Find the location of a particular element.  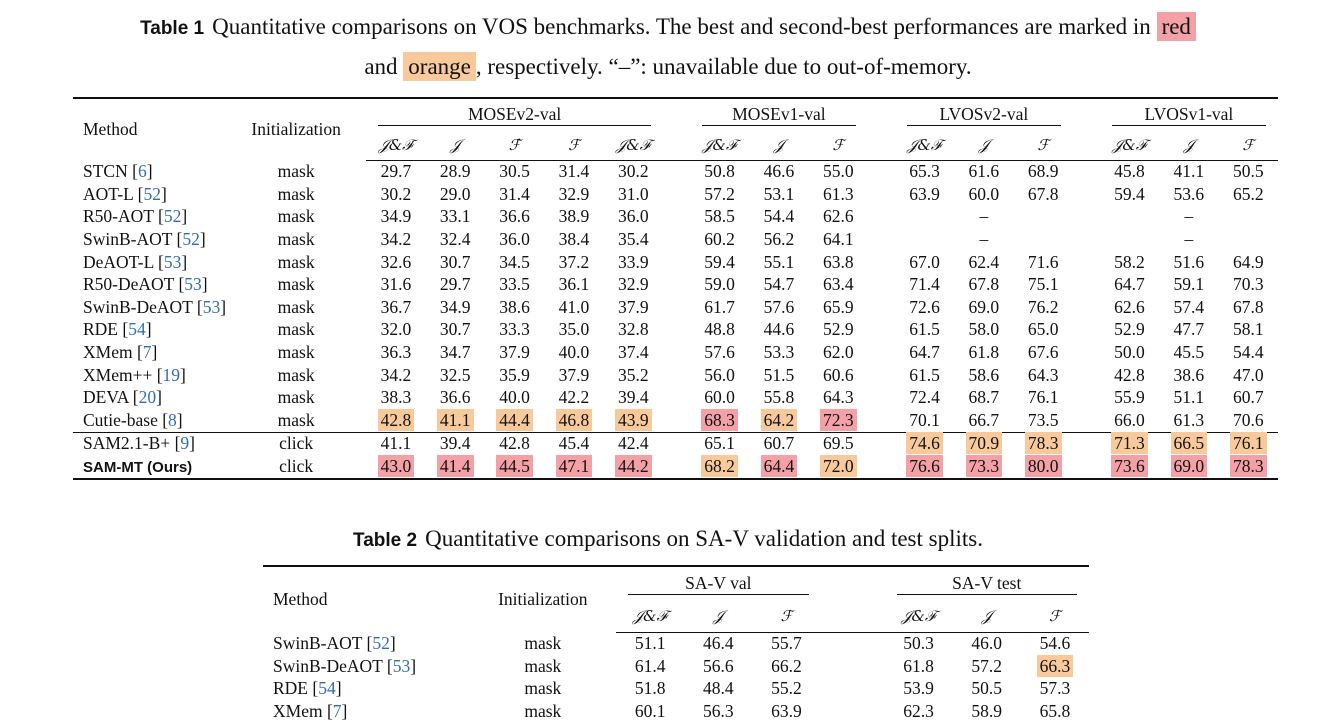

value-cell: 51.5 is located at coordinates (779, 374).